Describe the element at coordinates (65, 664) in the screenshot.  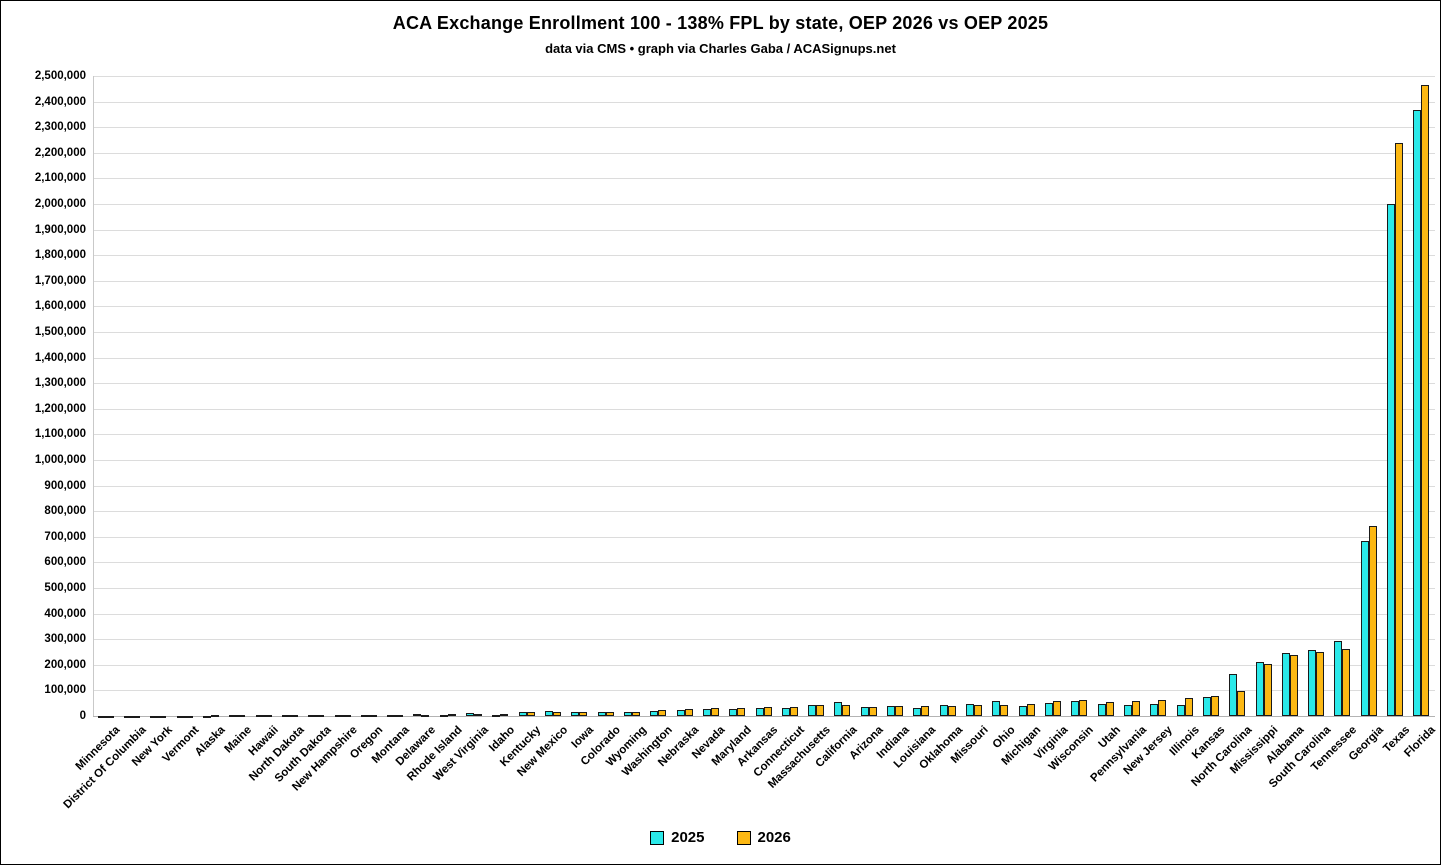
I see `y-tick-label: 200,000` at that location.